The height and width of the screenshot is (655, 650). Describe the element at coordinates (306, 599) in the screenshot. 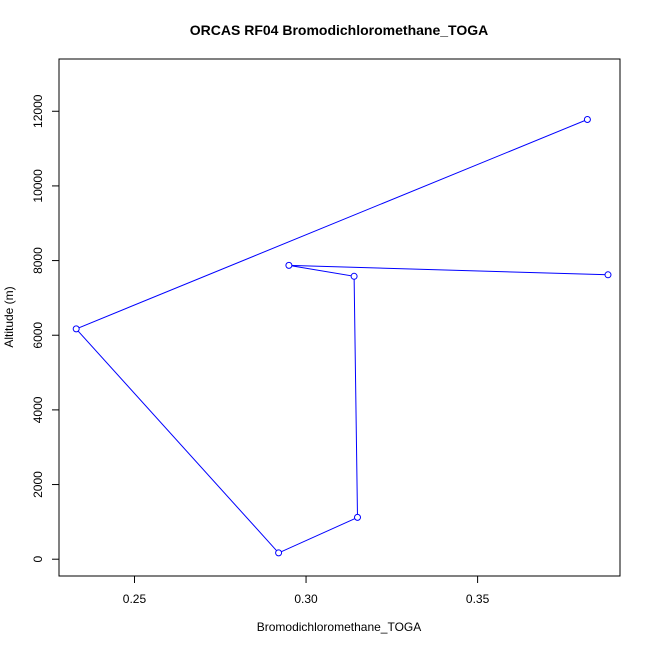

I see `x-tick-label: 0.30` at that location.